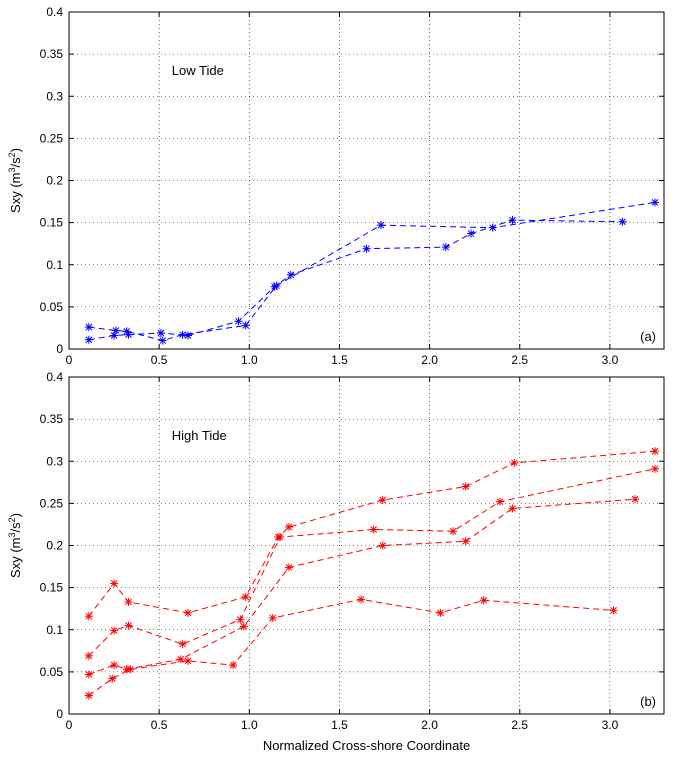 The image size is (676, 763). I want to click on panel-b-series-4-line, so click(351, 647).